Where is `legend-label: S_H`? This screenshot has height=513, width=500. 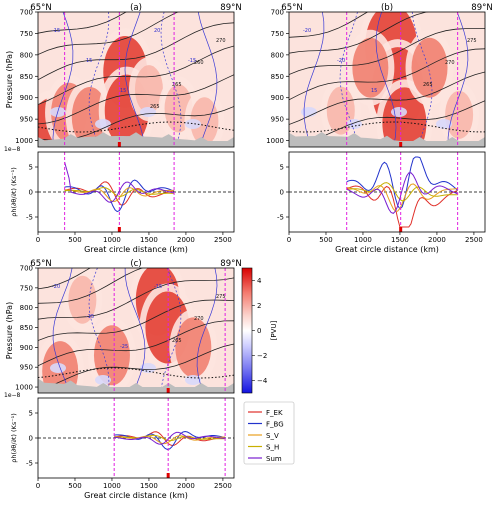
legend-label: S_H is located at coordinates (272, 448).